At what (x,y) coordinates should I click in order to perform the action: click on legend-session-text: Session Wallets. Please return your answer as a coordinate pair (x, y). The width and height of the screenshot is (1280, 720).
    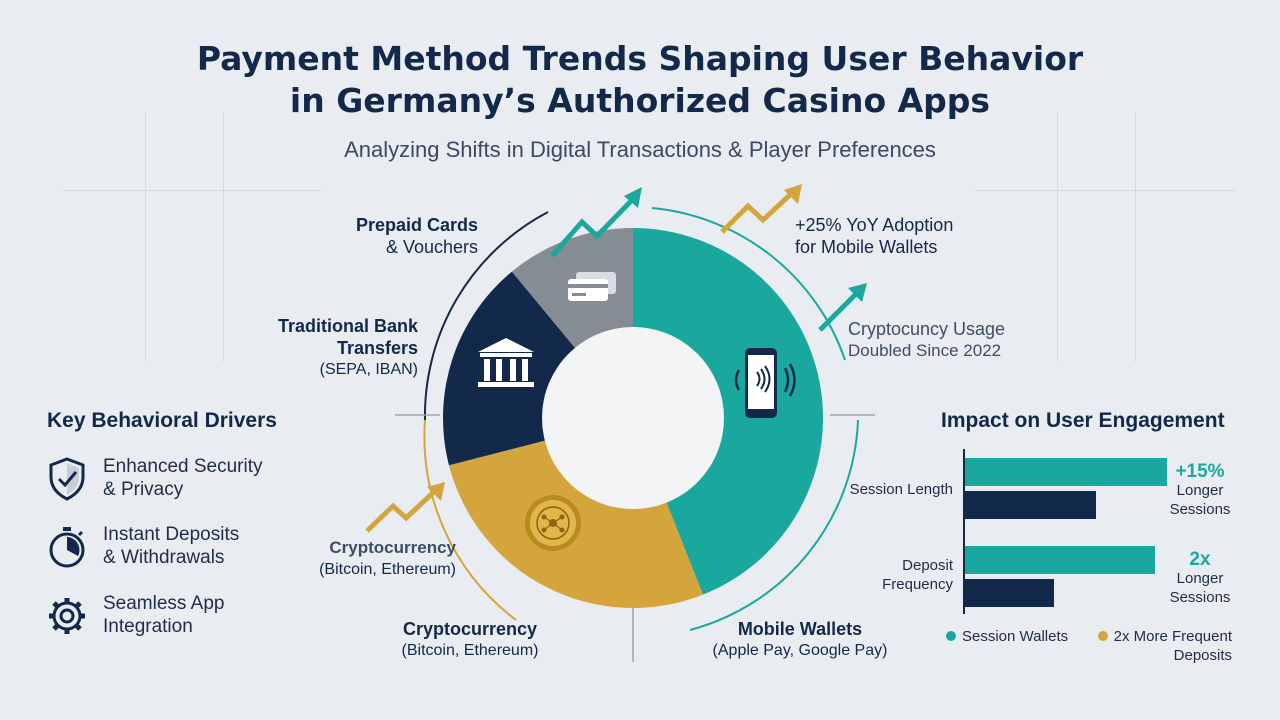
    Looking at the image, I should click on (1015, 636).